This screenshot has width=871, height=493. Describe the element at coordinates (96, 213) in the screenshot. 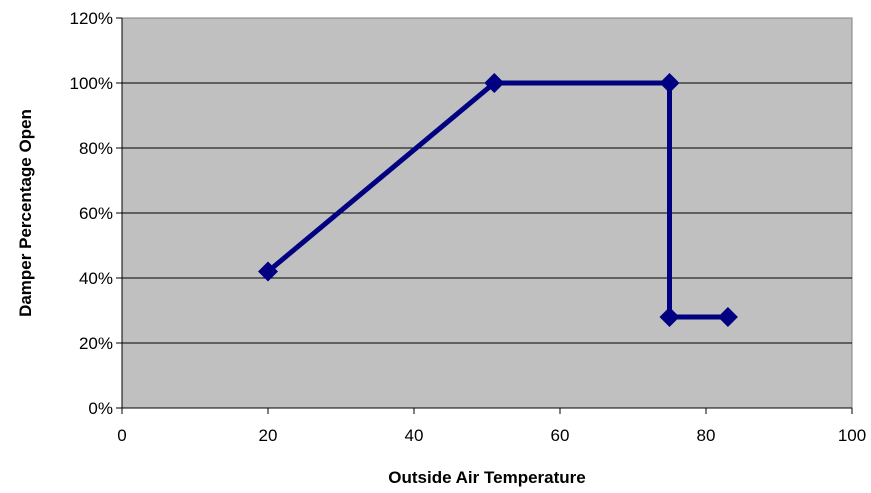

I see `y-tick-label: 60%` at that location.